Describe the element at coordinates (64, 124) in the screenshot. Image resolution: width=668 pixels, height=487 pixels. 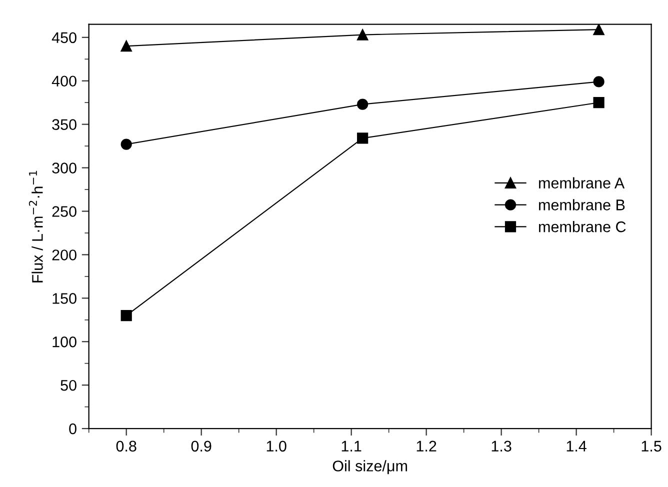
I see `y-tick-label: 350` at that location.